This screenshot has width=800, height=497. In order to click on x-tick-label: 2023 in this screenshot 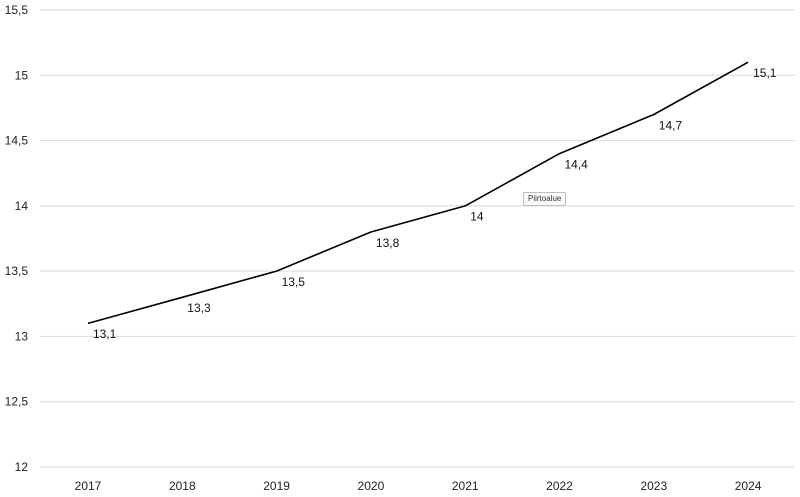, I will do `click(653, 486)`.